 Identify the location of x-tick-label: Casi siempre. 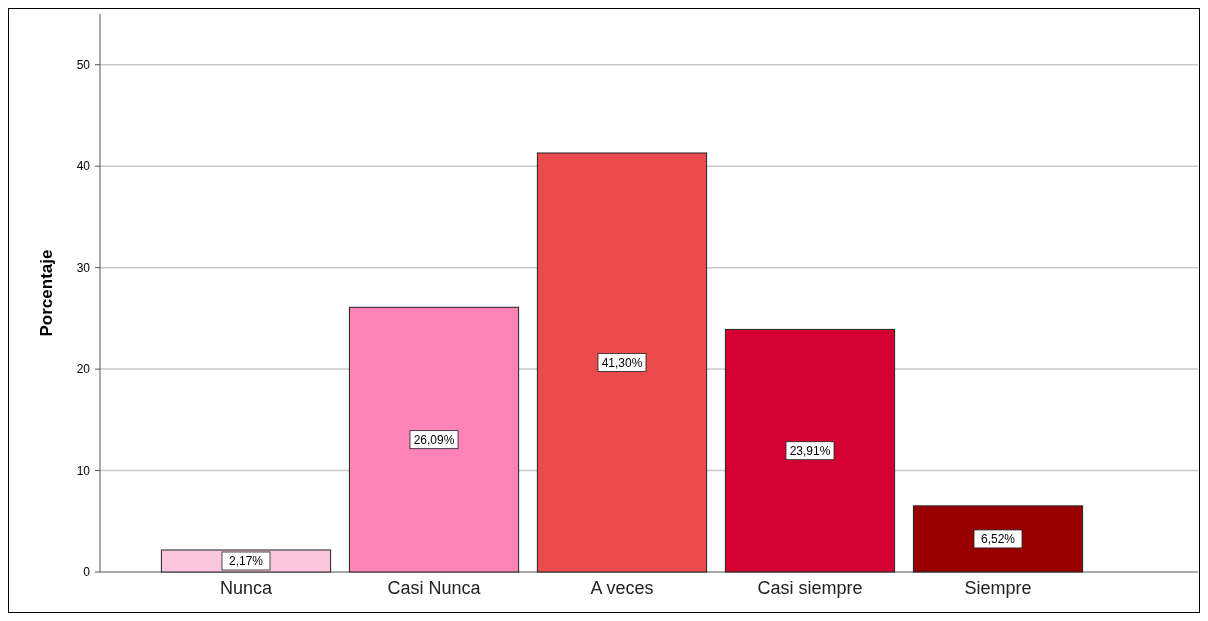
(810, 588).